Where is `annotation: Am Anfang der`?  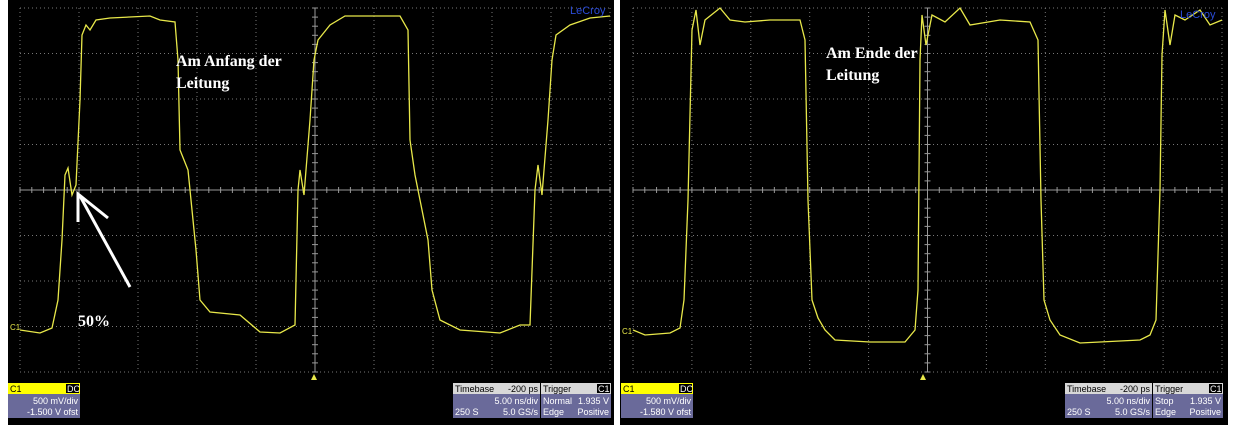 annotation: Am Anfang der is located at coordinates (229, 61).